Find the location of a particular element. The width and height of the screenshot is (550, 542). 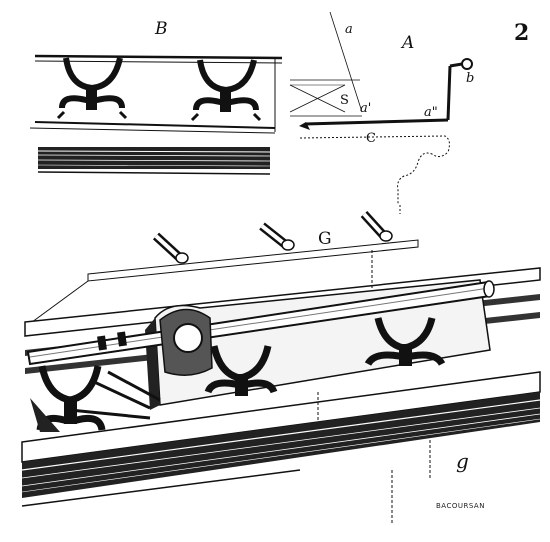

detail-b-base-rail is located at coordinates (154, 161).